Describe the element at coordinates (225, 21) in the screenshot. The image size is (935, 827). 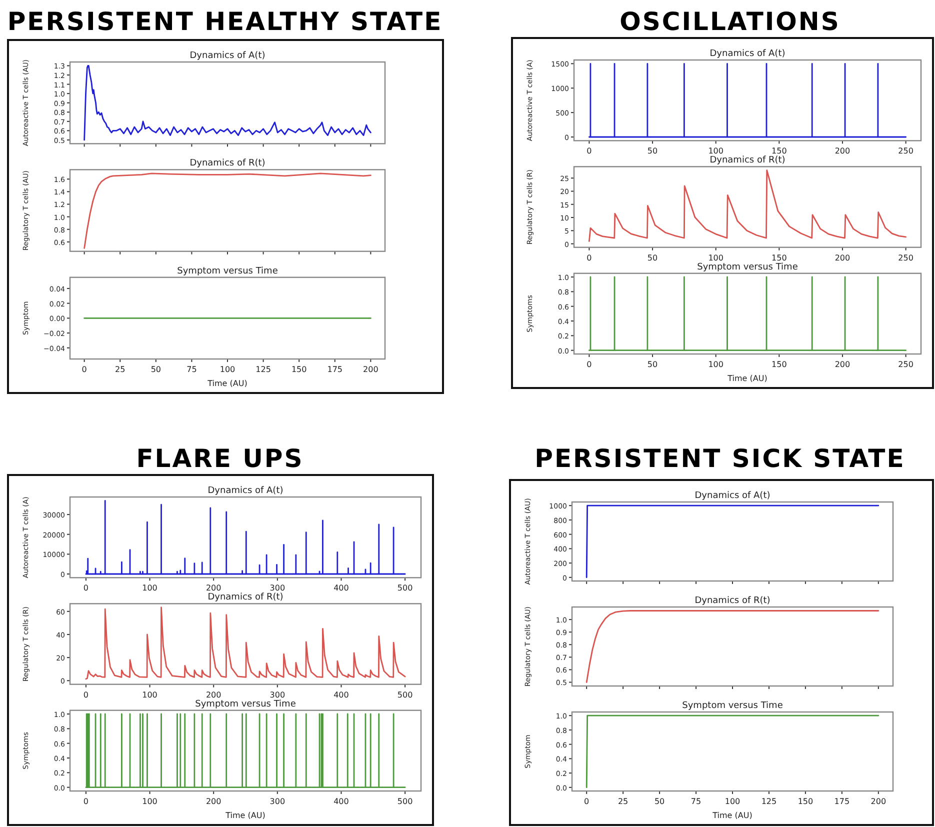
I see `chart-title: PERSISTENT HEALTHY STATE` at that location.